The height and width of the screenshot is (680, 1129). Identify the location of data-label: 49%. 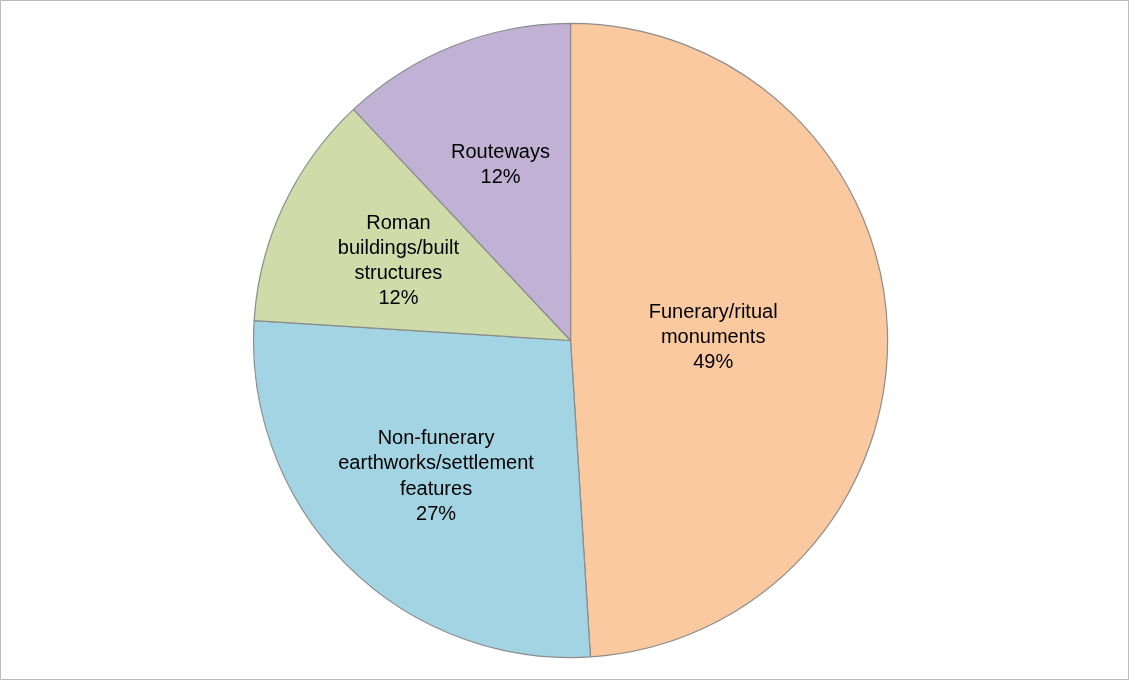
(713, 361).